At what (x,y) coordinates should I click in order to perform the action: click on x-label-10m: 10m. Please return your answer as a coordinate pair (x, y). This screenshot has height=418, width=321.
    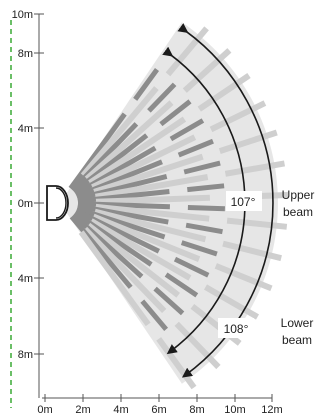
    Looking at the image, I should click on (234, 410).